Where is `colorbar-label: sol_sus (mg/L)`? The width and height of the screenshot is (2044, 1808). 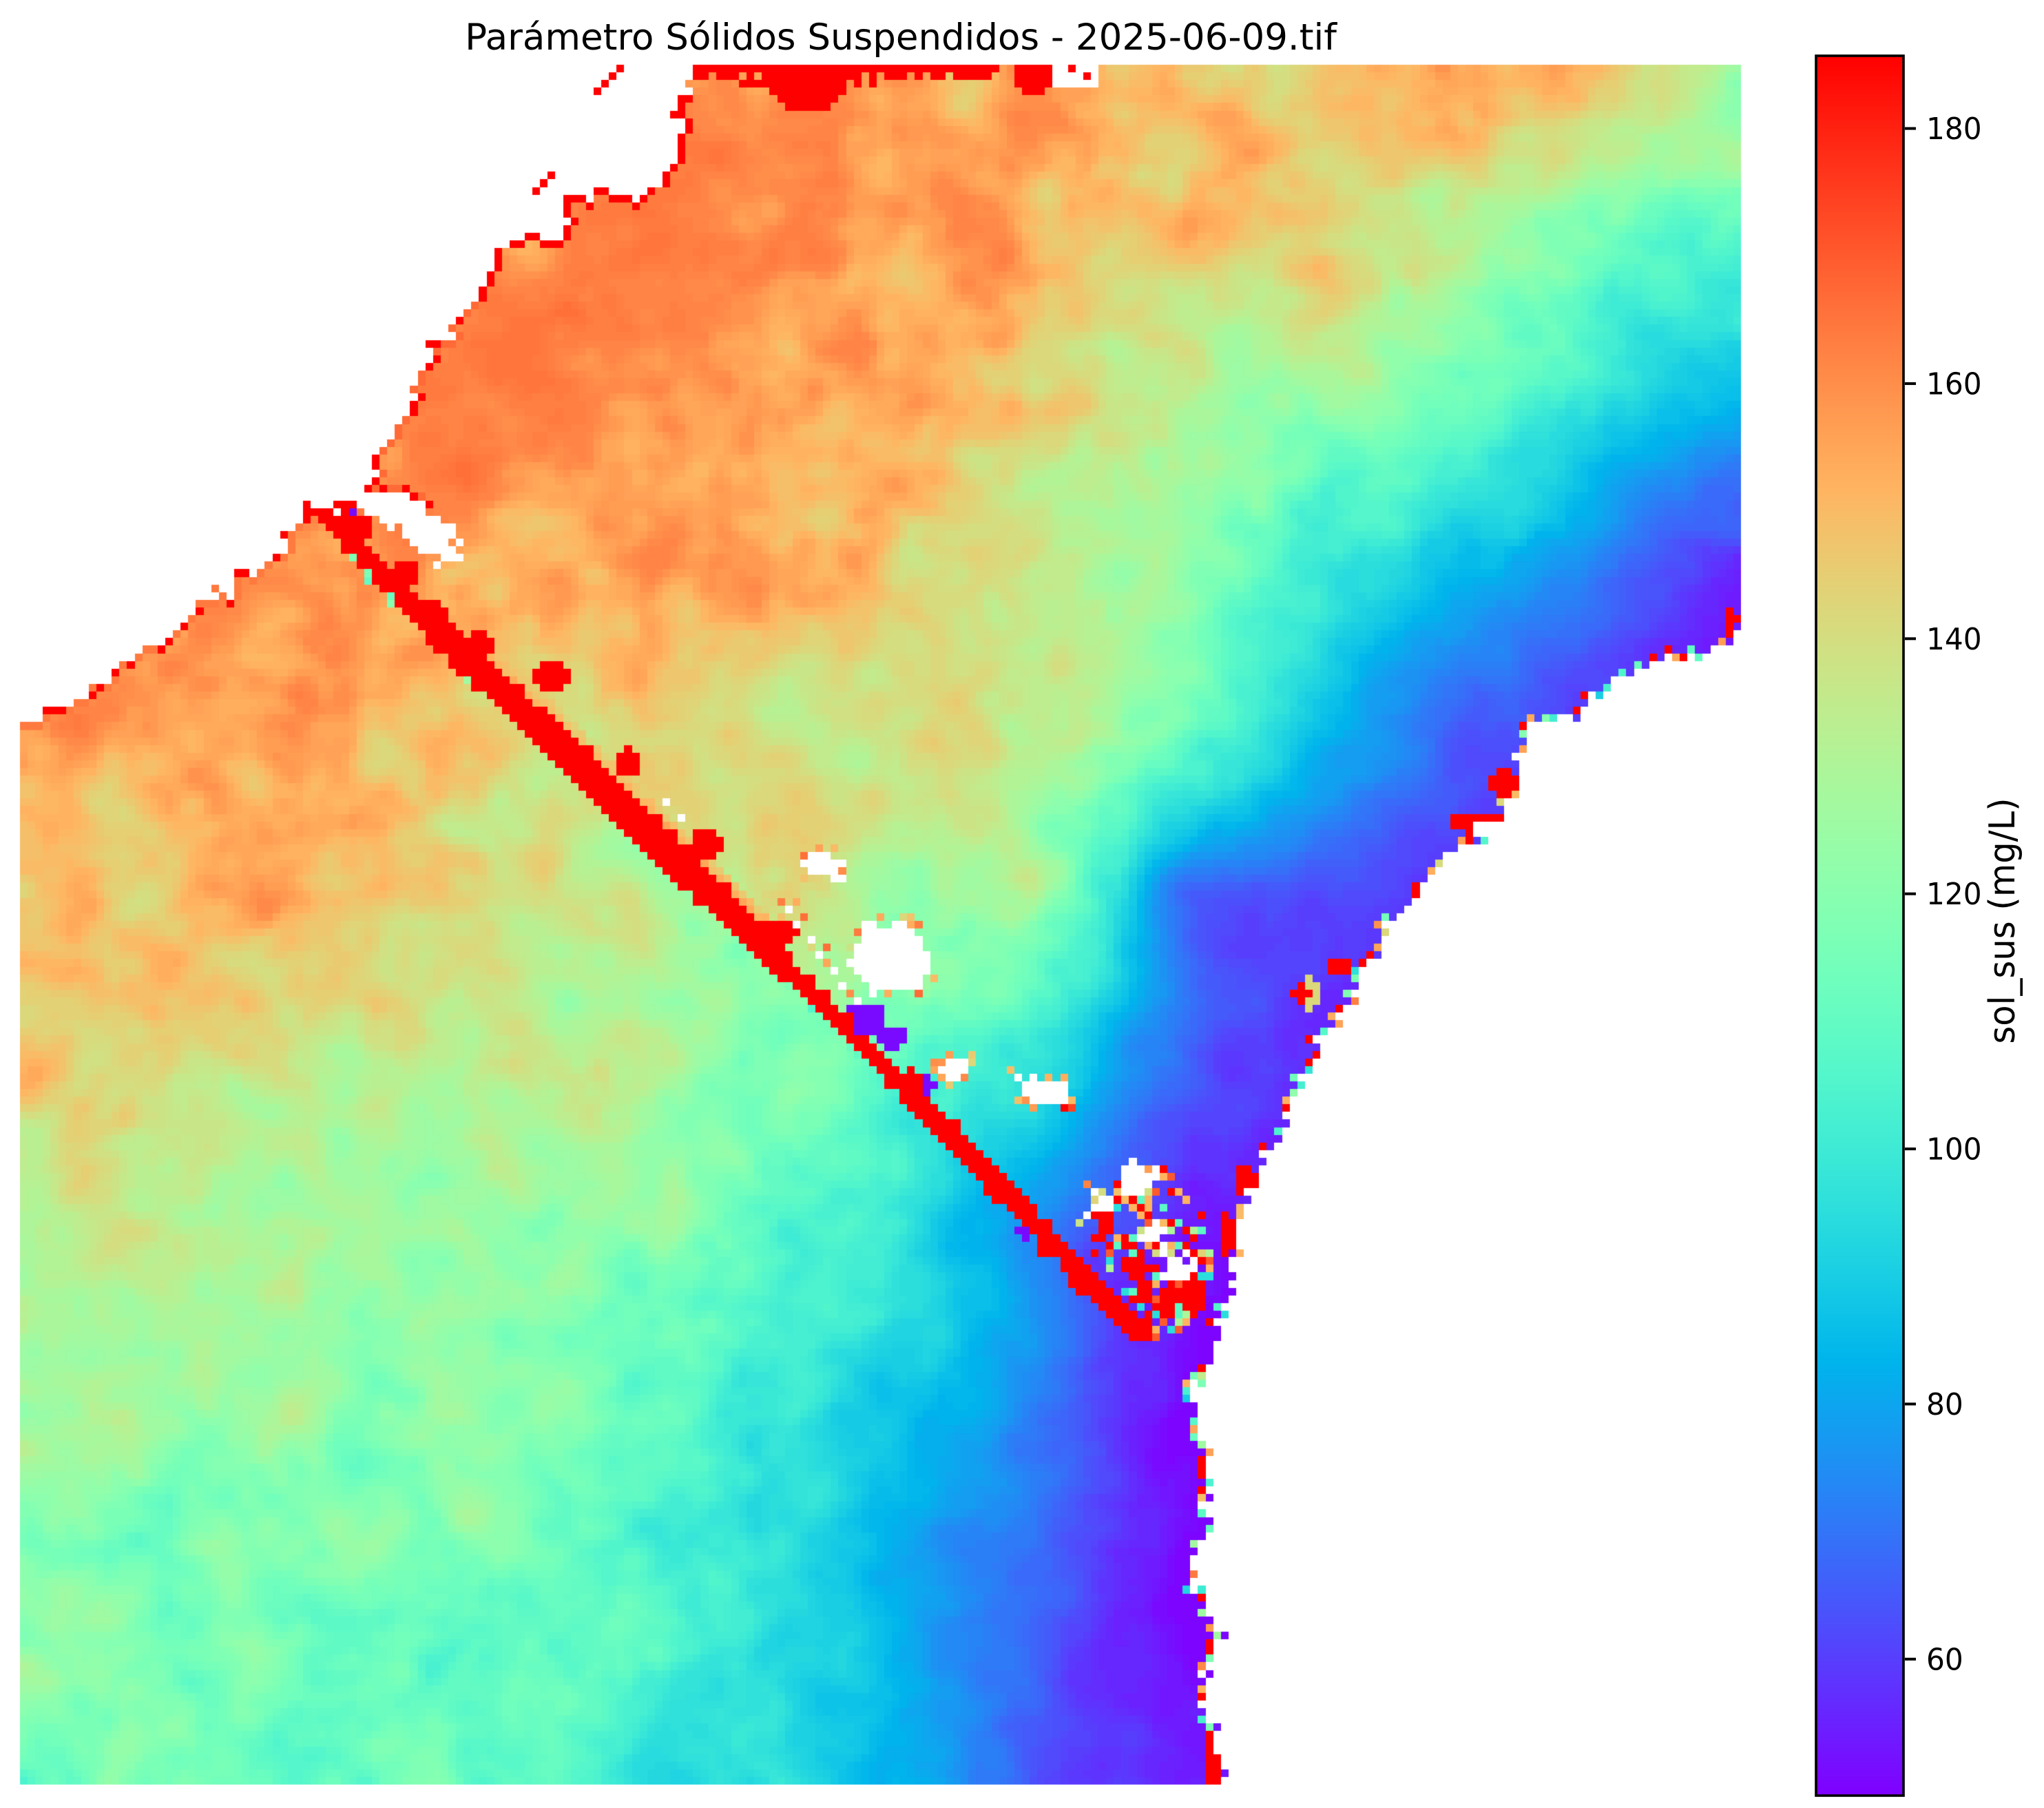 colorbar-label: sol_sus (mg/L) is located at coordinates (2002, 920).